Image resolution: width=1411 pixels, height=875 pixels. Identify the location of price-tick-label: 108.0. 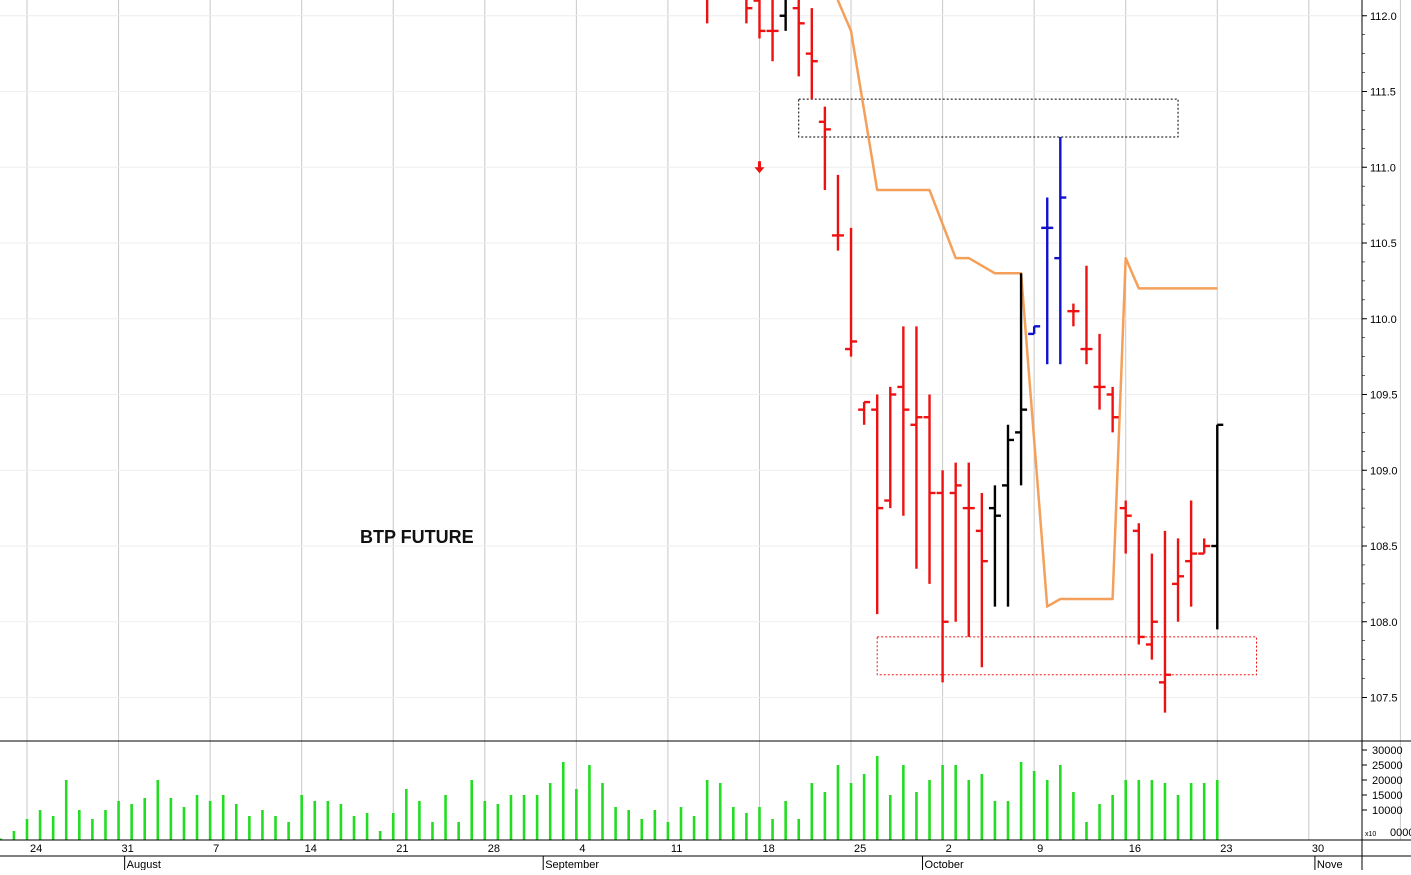
(1384, 623).